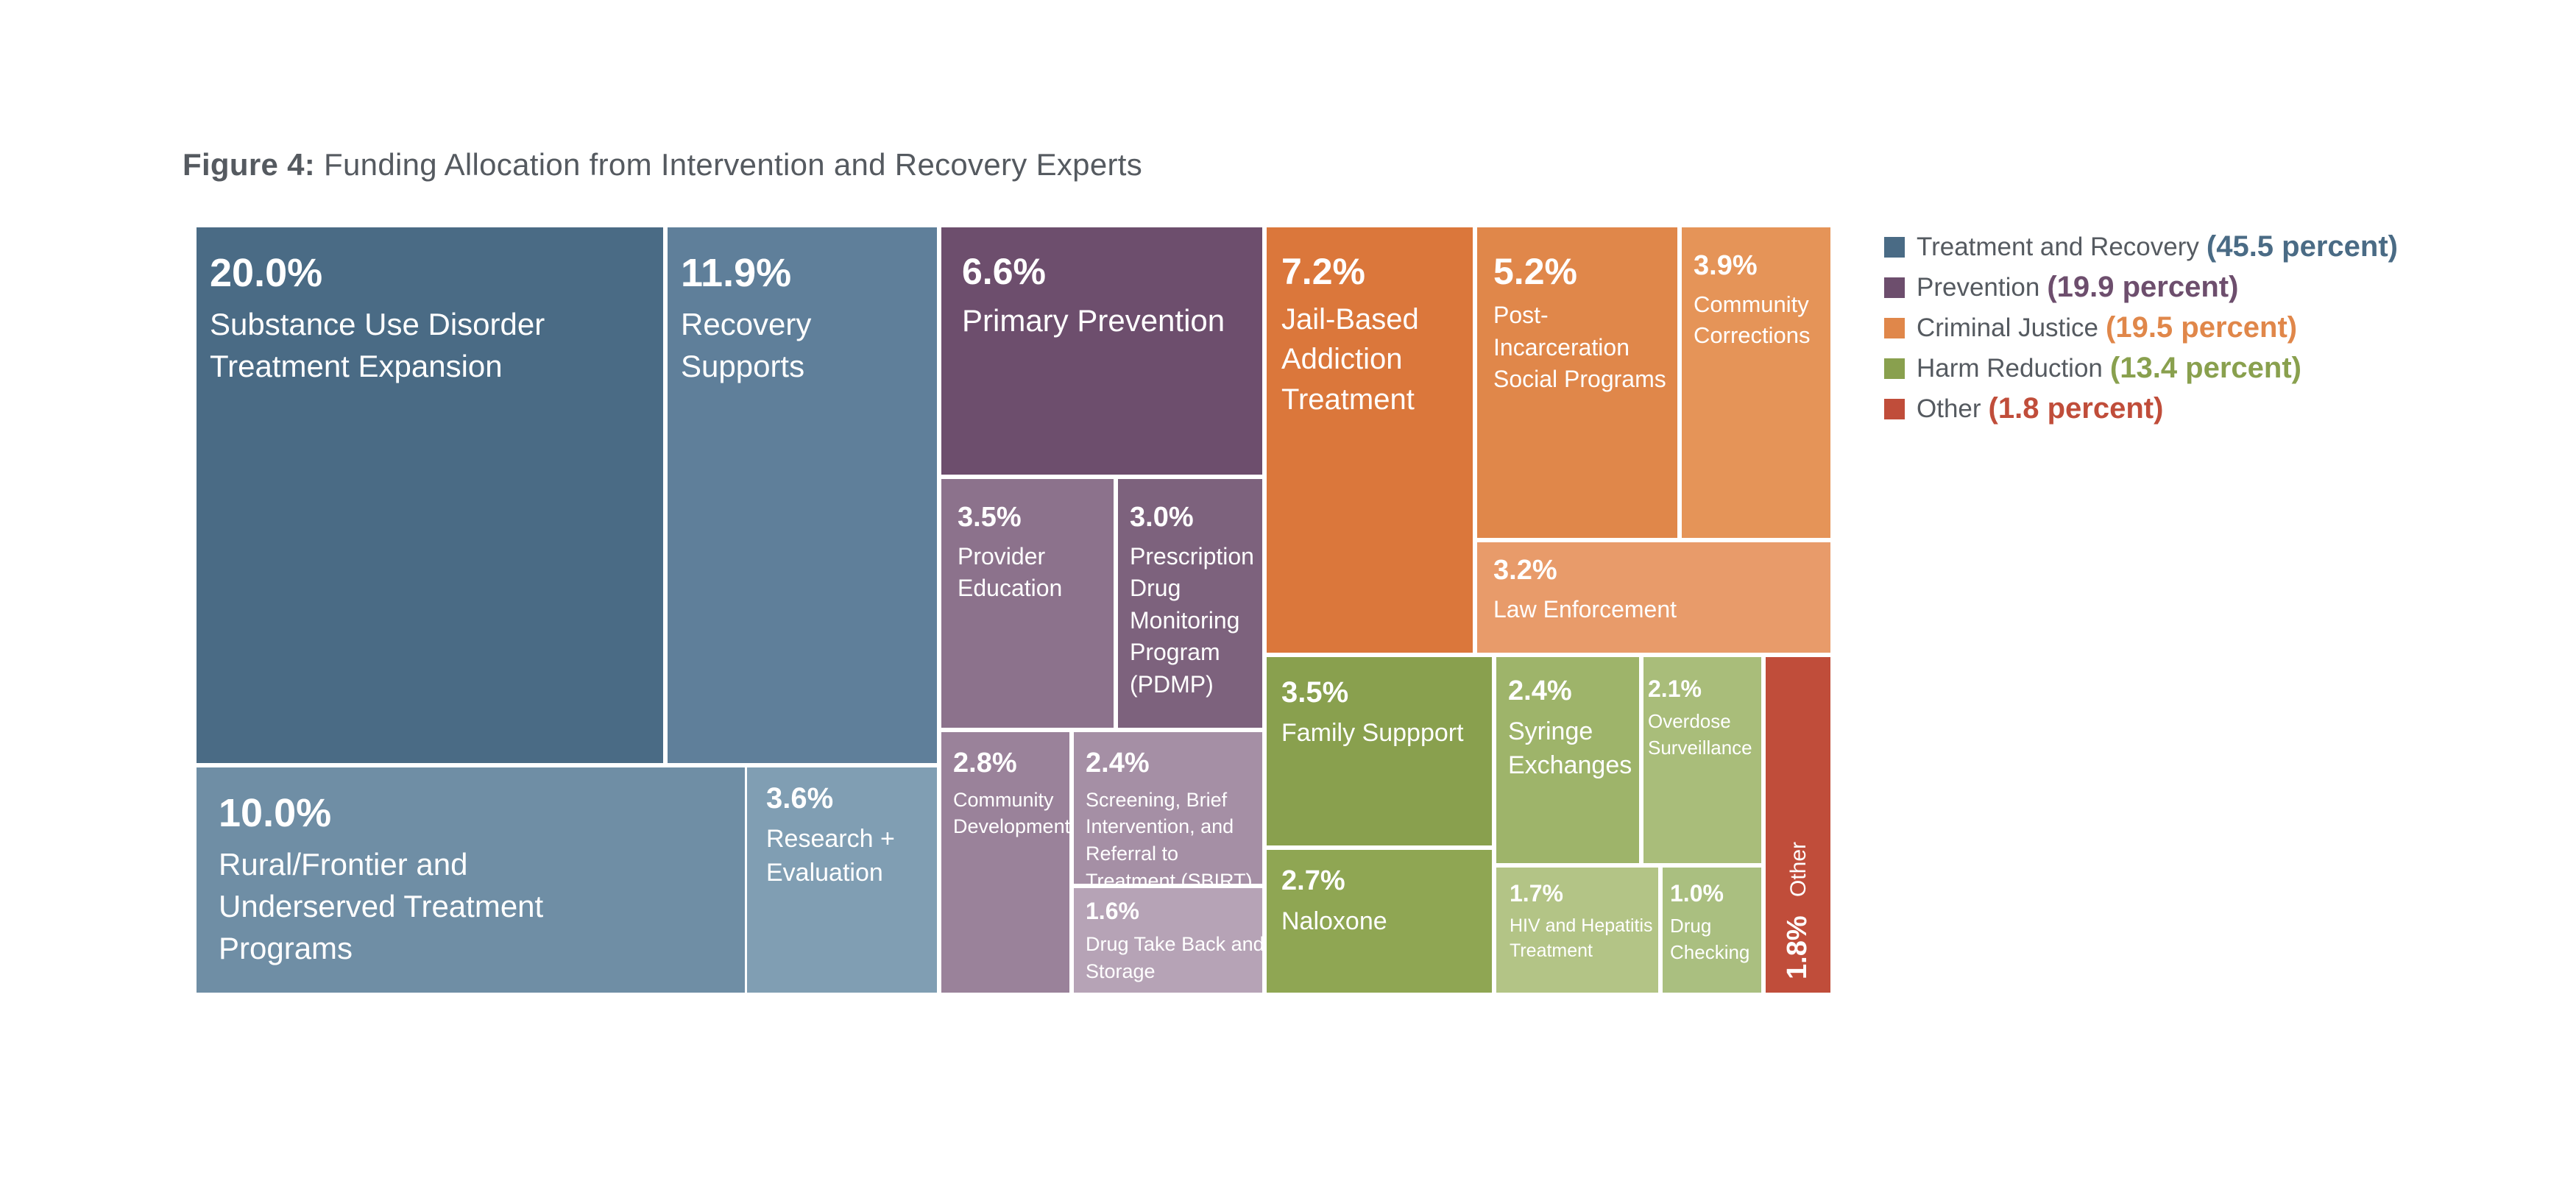 The height and width of the screenshot is (1181, 2576). What do you see at coordinates (1536, 893) in the screenshot?
I see `treemap-cell-percent: 1.7%` at bounding box center [1536, 893].